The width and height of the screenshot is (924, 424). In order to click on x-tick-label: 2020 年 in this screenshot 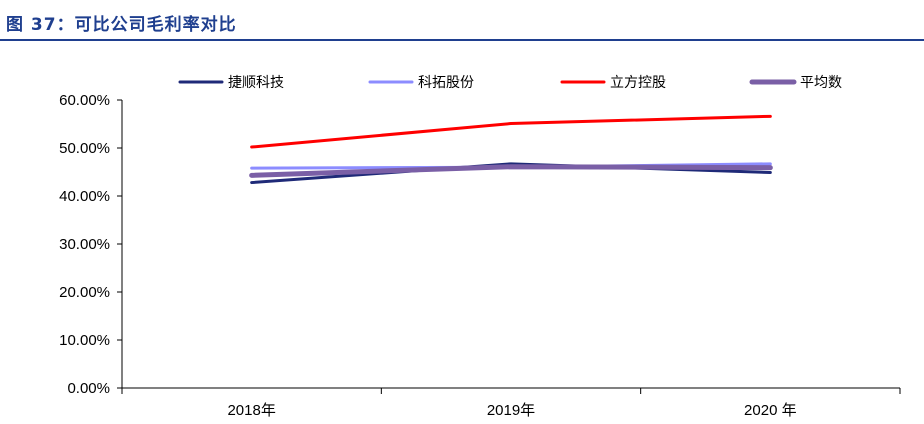, I will do `click(770, 410)`.